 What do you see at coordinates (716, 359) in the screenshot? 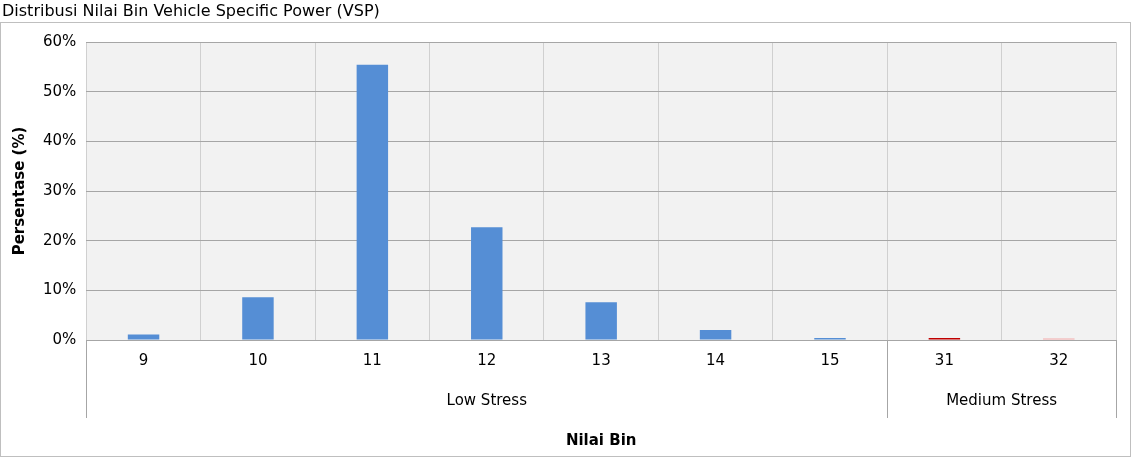
I see `x-tick-label: 14` at bounding box center [716, 359].